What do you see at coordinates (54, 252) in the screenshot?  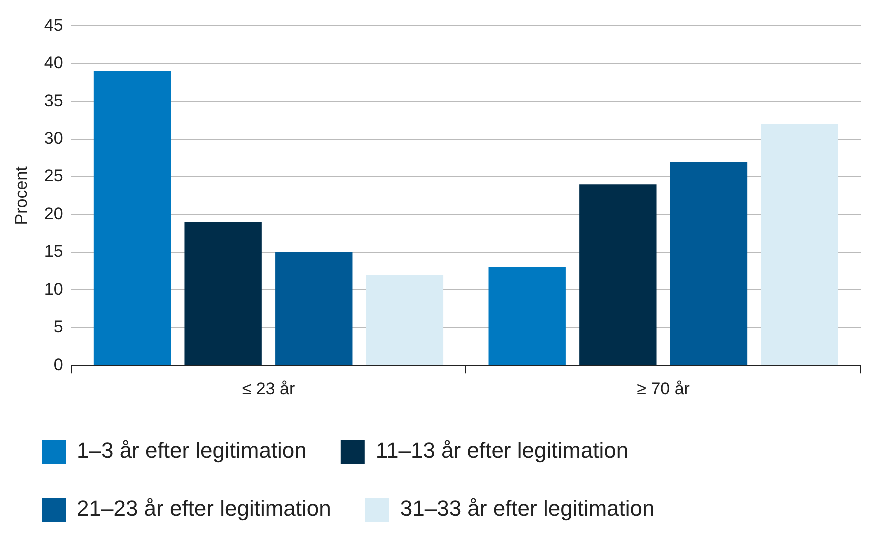 I see `y-tick-label: 15` at bounding box center [54, 252].